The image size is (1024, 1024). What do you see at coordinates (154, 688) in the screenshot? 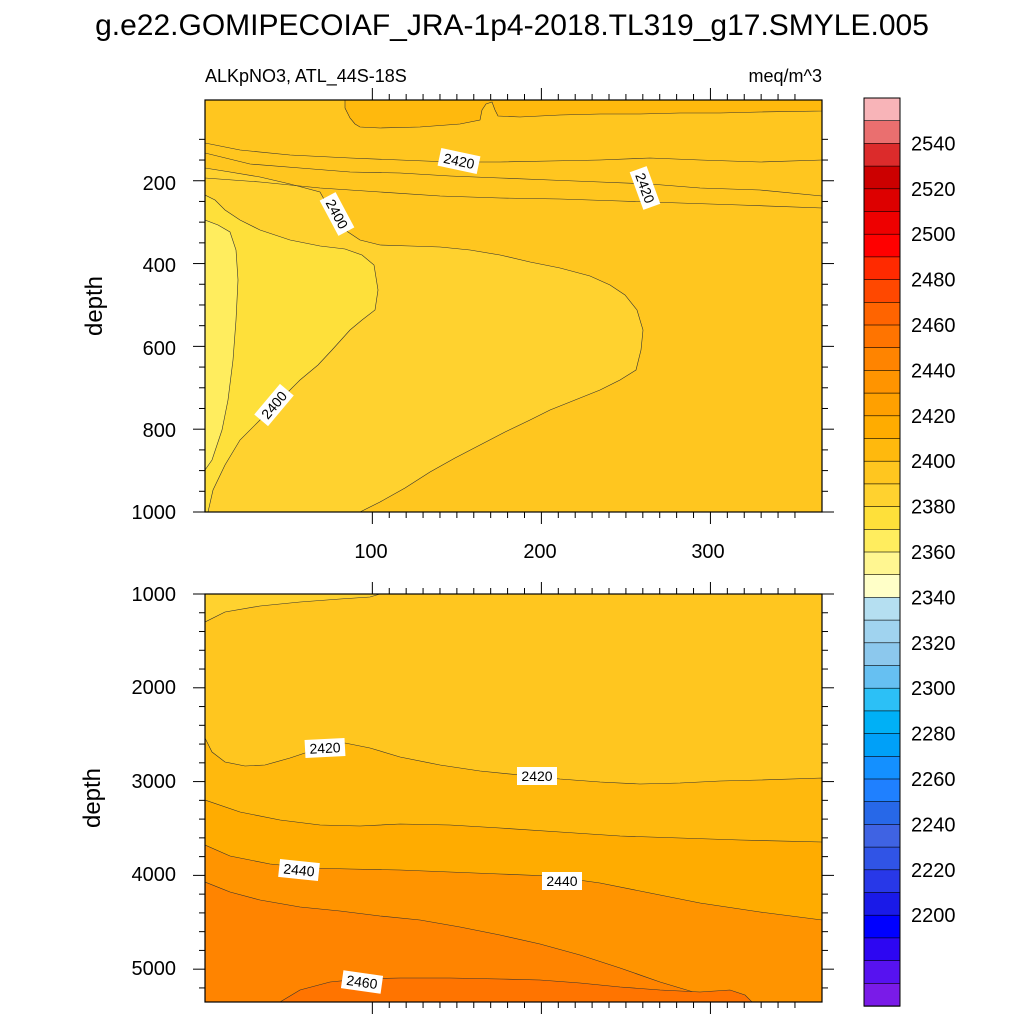
I see `lower-ytick-label: 2000` at bounding box center [154, 688].